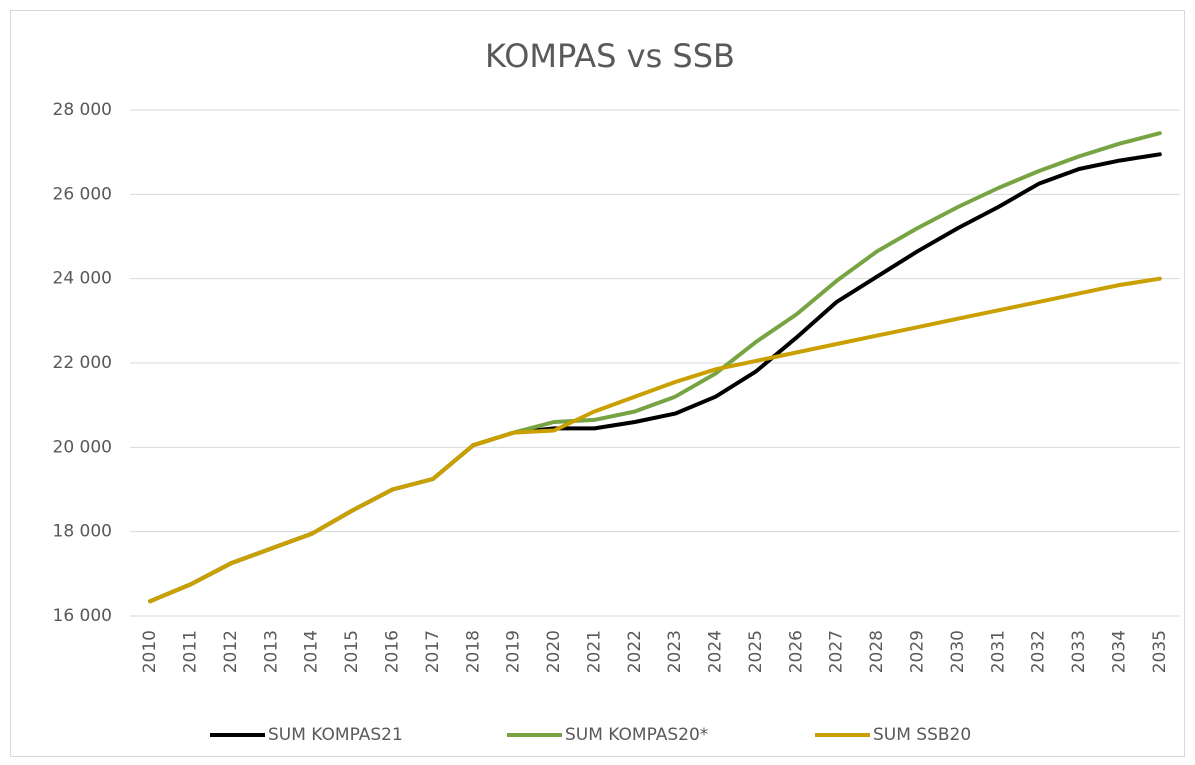 This screenshot has height=765, width=1195. Describe the element at coordinates (594, 651) in the screenshot. I see `x-tick-label: 2021` at that location.